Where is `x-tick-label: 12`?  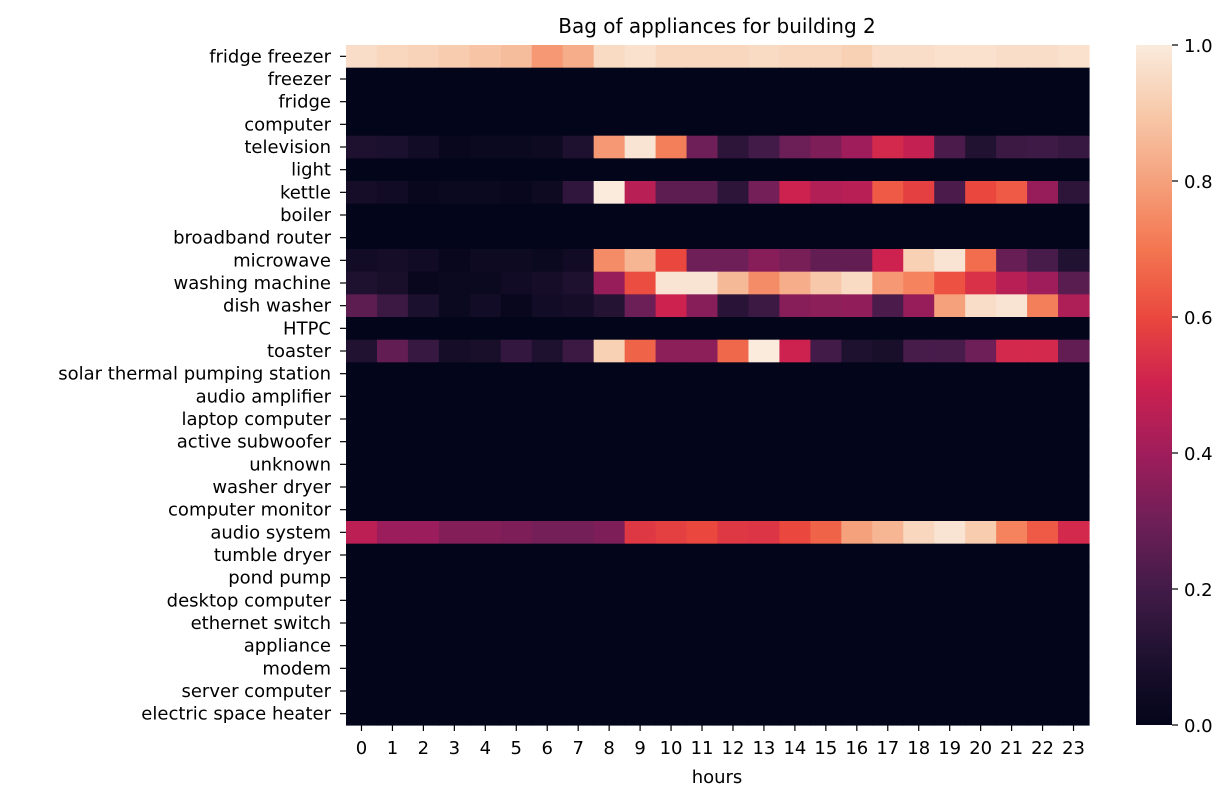
x-tick-label: 12 is located at coordinates (733, 748).